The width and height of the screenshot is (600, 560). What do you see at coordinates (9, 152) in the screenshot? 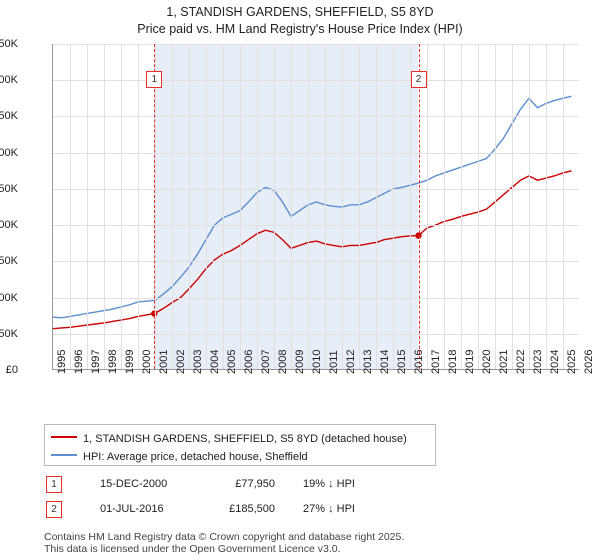
I see `y-axis-tick-label: £300K` at bounding box center [9, 152].